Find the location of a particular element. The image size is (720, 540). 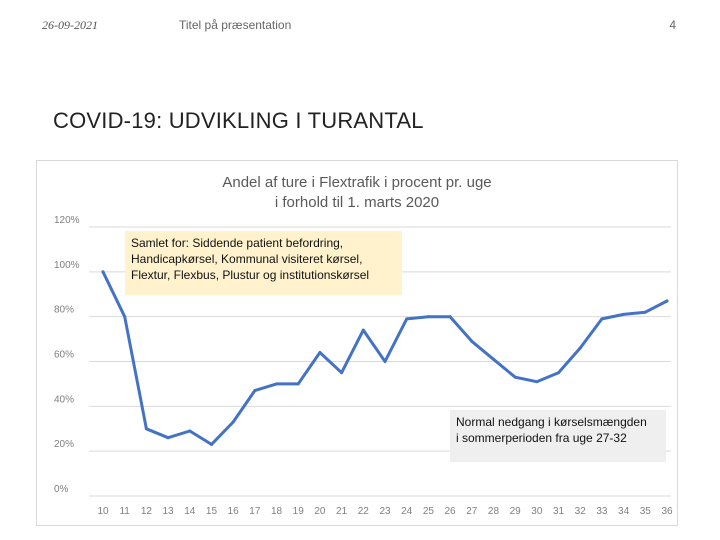

x-tick-label: 30 is located at coordinates (537, 511).